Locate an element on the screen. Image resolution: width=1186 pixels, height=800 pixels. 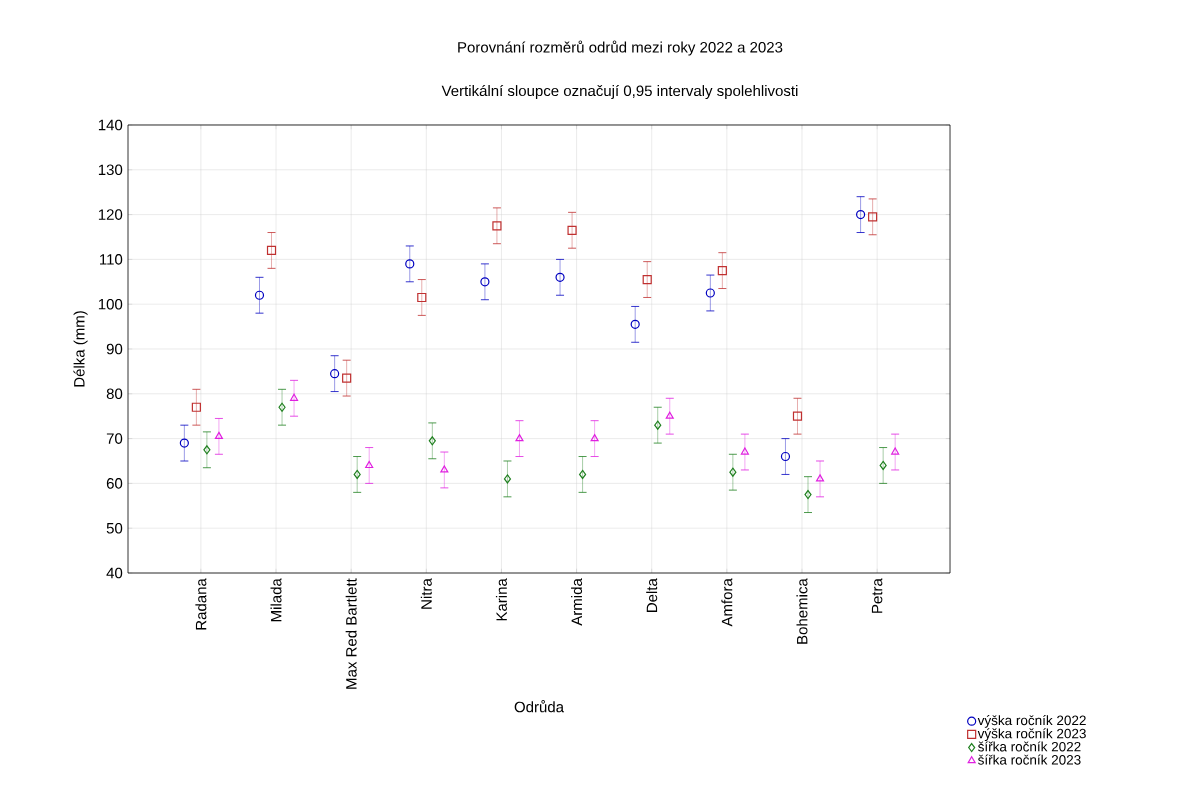
x-tick-label: Karina is located at coordinates (501, 599).